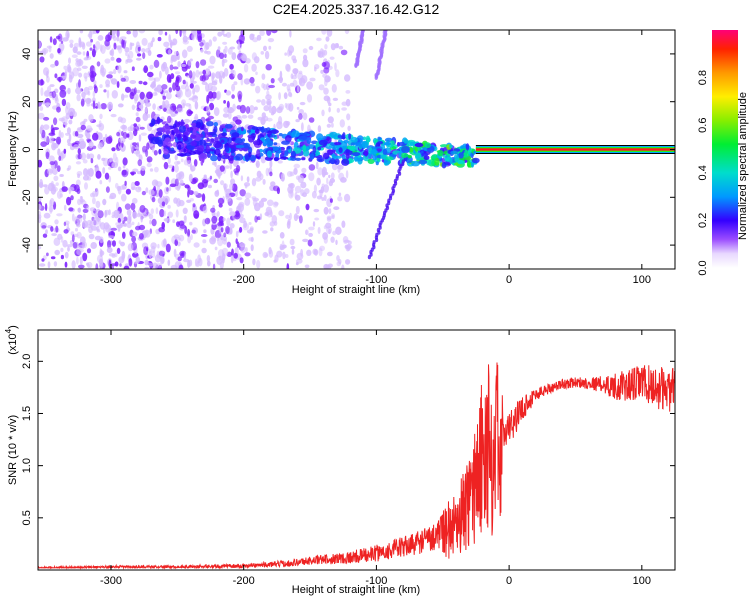 The height and width of the screenshot is (600, 750). What do you see at coordinates (313, 142) in the screenshot?
I see `spectrogram-feature-band` at bounding box center [313, 142].